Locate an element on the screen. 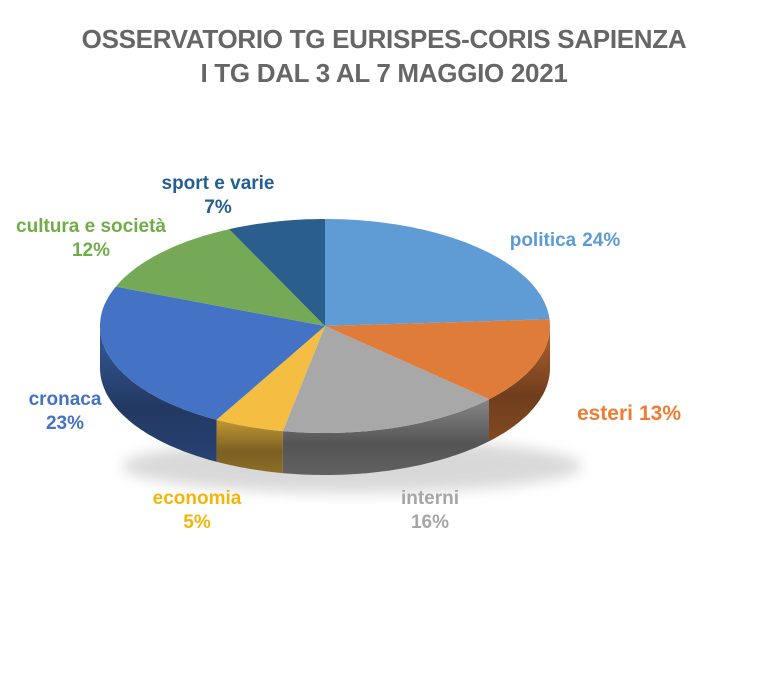 This screenshot has width=768, height=679. pie-slice-economia is located at coordinates (270, 379).